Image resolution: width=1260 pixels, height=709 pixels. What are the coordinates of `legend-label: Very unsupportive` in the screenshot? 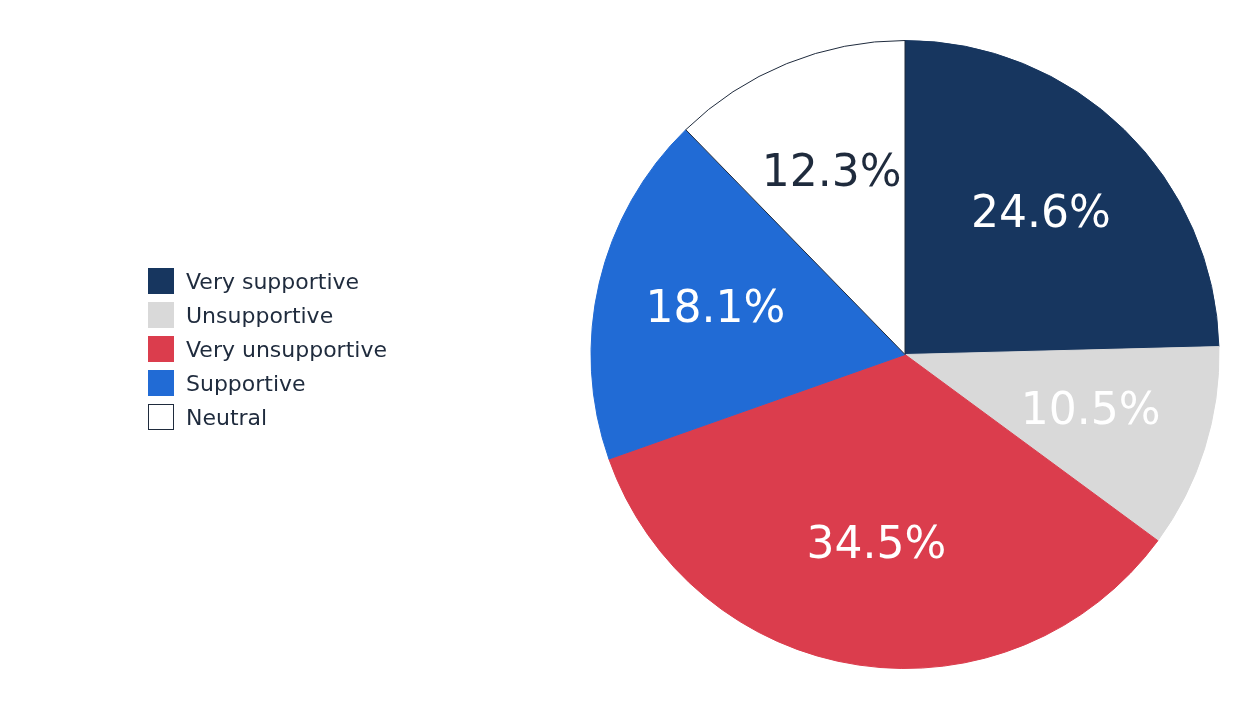 It's located at (286, 349).